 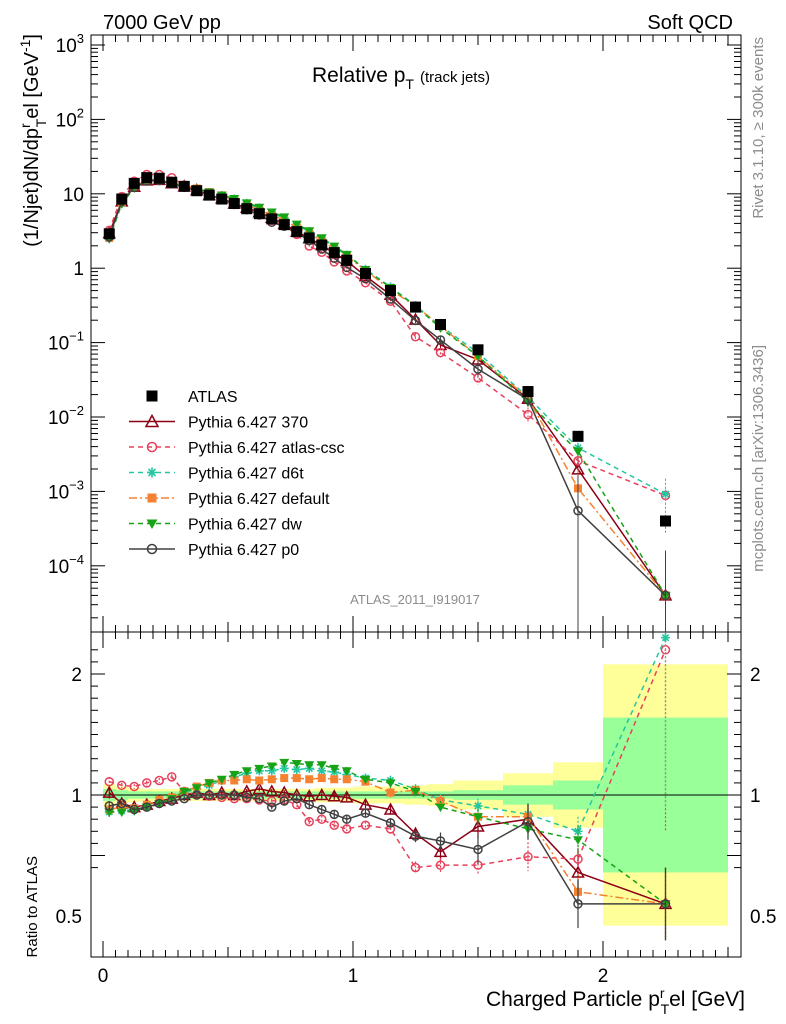 I want to click on x-tick-labels: 0 1 2, so click(x=353, y=976).